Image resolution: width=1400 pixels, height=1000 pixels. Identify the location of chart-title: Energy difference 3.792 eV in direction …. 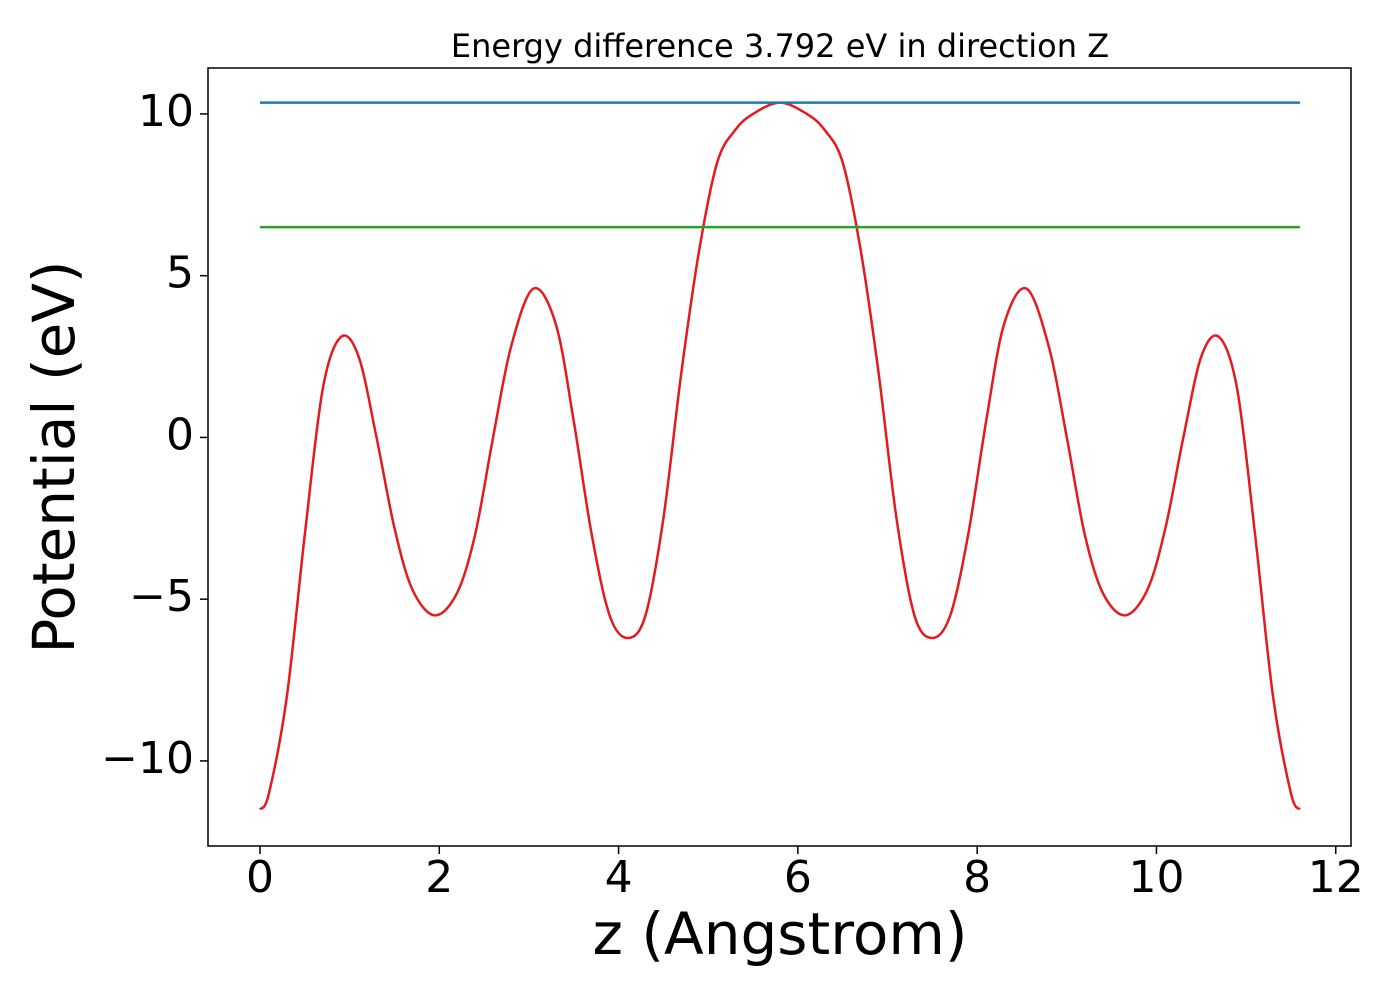
(780, 46).